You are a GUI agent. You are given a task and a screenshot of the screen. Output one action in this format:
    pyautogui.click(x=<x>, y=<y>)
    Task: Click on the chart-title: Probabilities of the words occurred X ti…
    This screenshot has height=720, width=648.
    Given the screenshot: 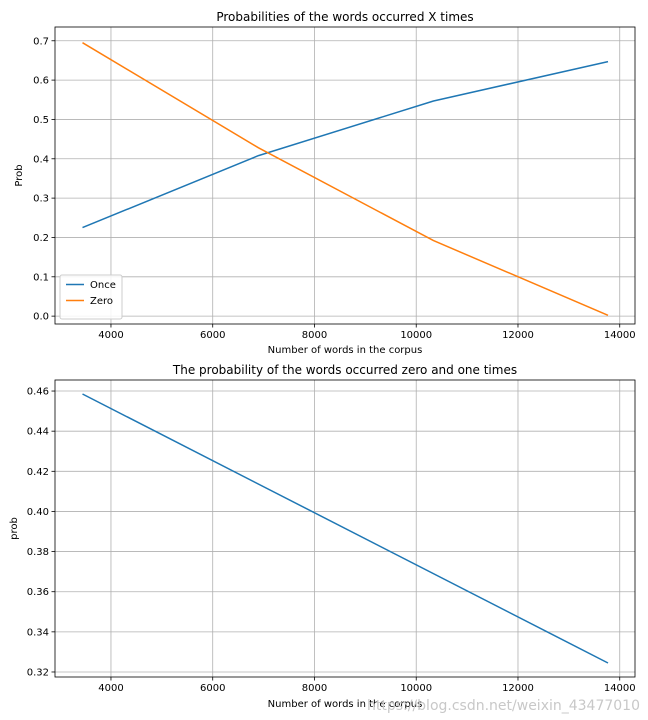 What is the action you would take?
    pyautogui.click(x=344, y=17)
    